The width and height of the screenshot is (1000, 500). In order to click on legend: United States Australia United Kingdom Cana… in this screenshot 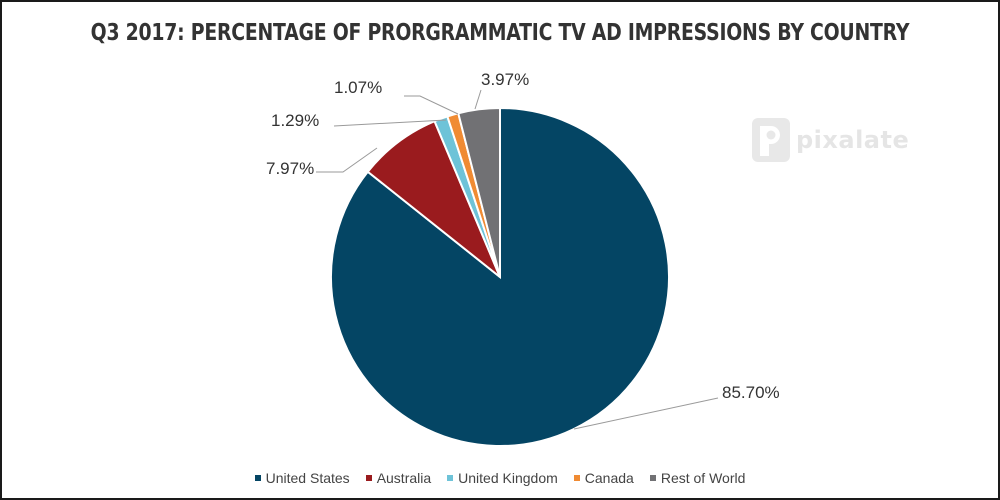, I will do `click(500, 478)`.